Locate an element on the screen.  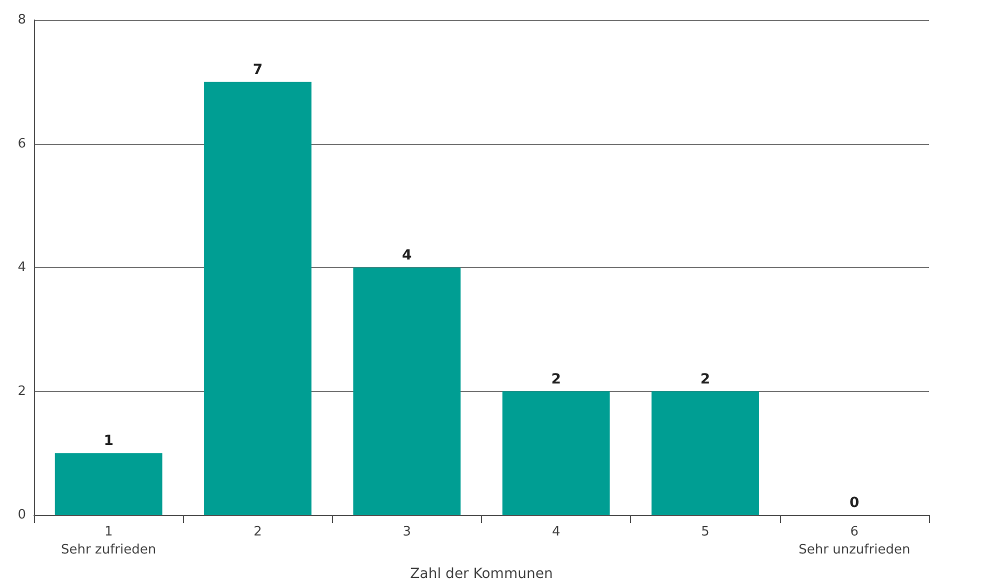
data-label: 7 is located at coordinates (257, 70).